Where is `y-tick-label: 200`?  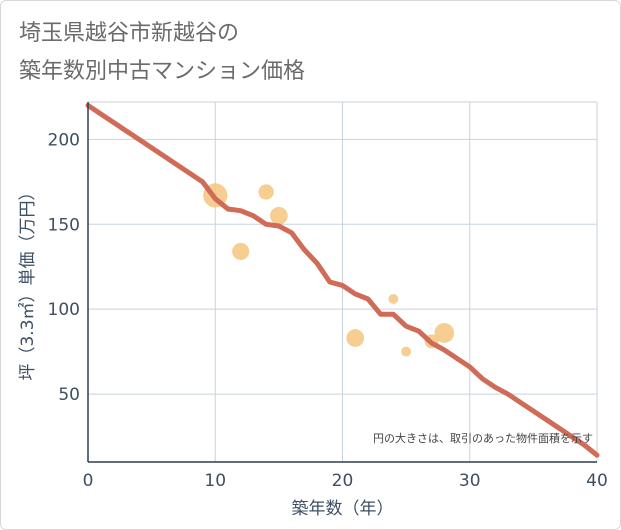
y-tick-label: 200 is located at coordinates (64, 140).